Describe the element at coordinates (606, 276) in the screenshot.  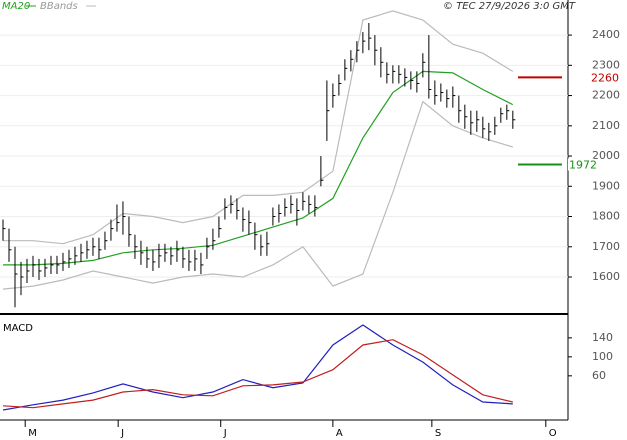
I see `y-tick-label: 1600` at that location.